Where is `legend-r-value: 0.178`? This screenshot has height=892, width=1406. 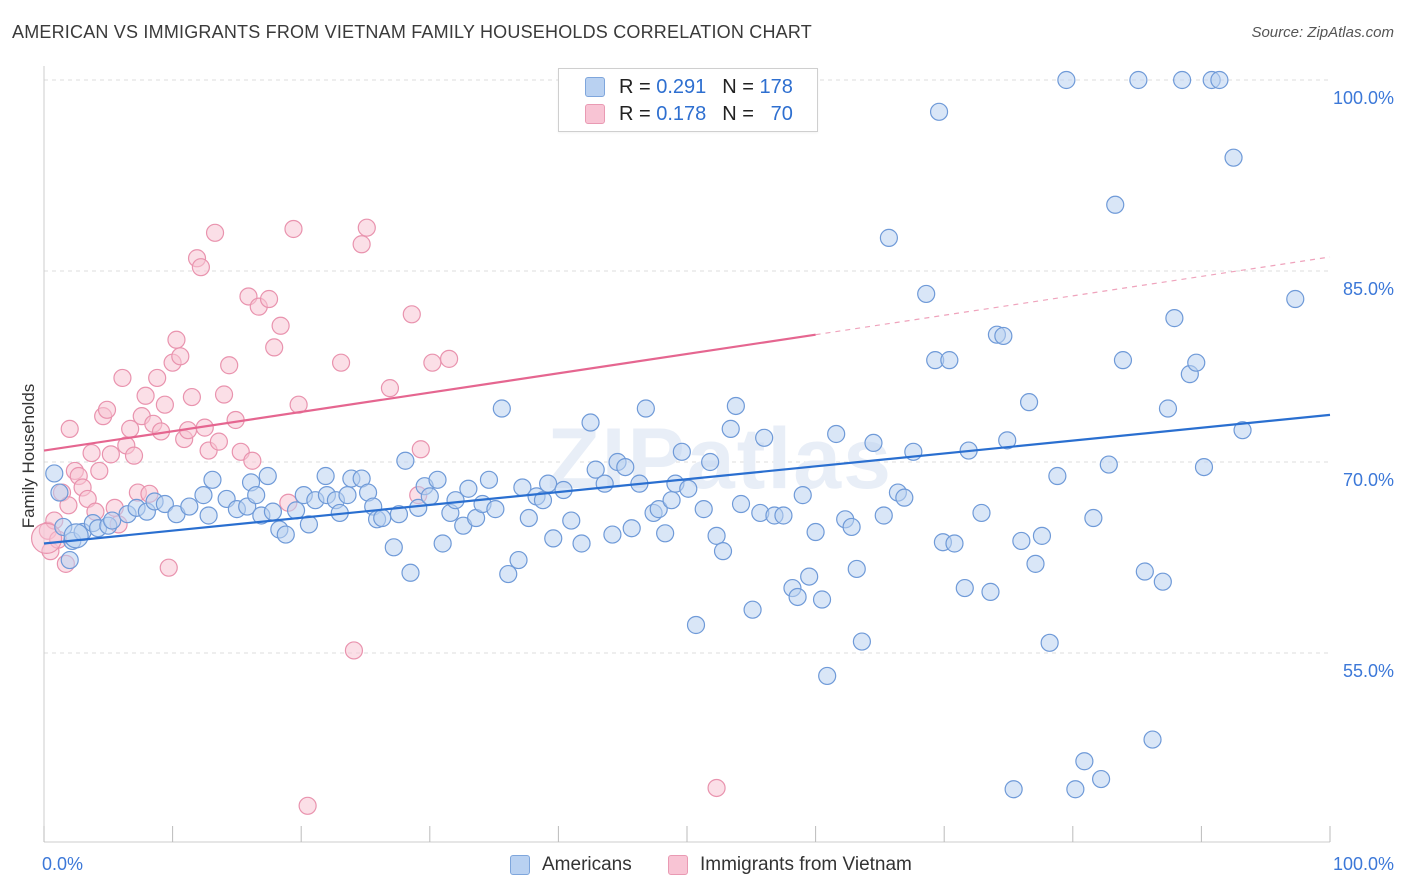 legend-r-value: 0.178 is located at coordinates (681, 113).